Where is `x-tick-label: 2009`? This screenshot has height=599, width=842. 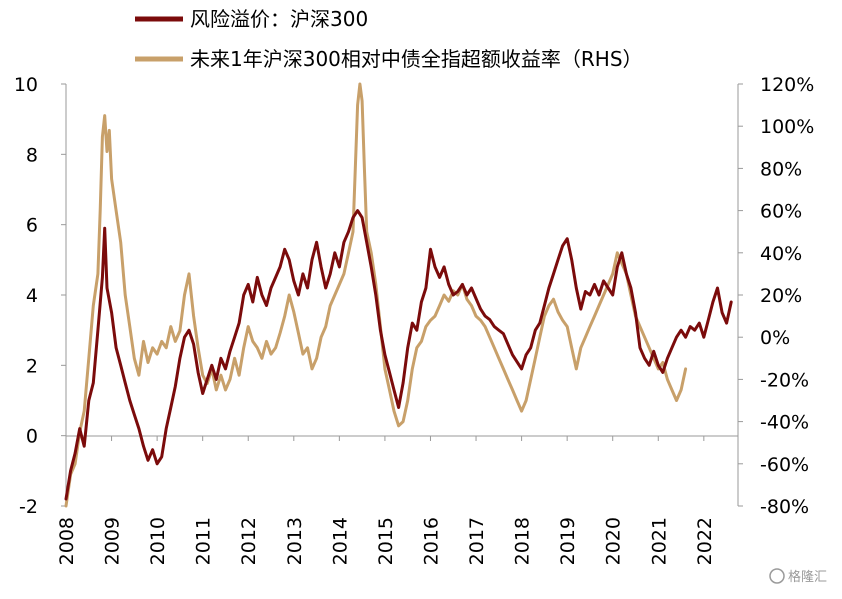
x-tick-label: 2009 is located at coordinates (113, 541).